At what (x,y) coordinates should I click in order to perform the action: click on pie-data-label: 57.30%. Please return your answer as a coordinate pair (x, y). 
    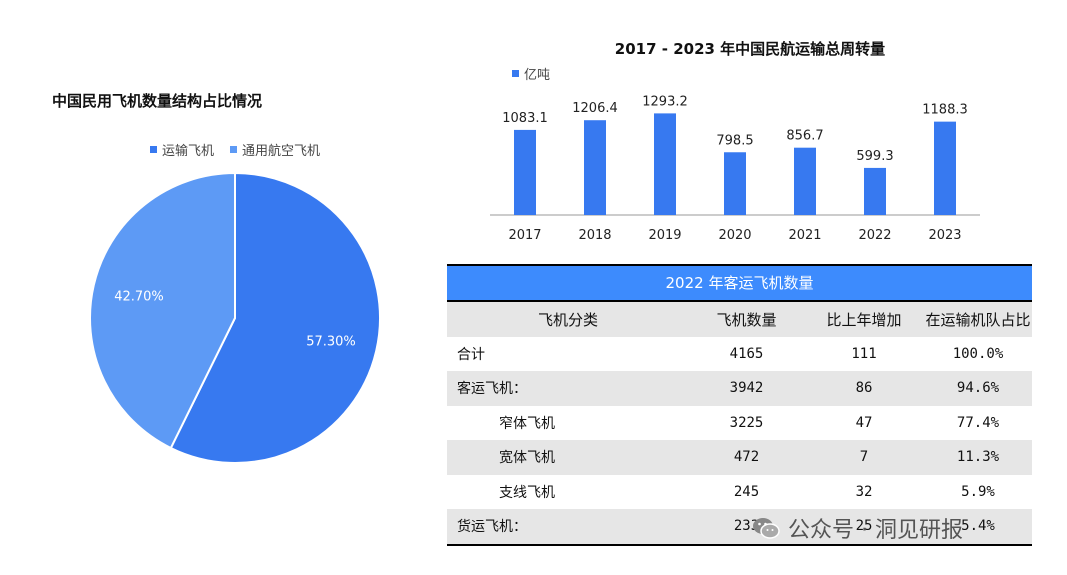
    Looking at the image, I should click on (331, 341).